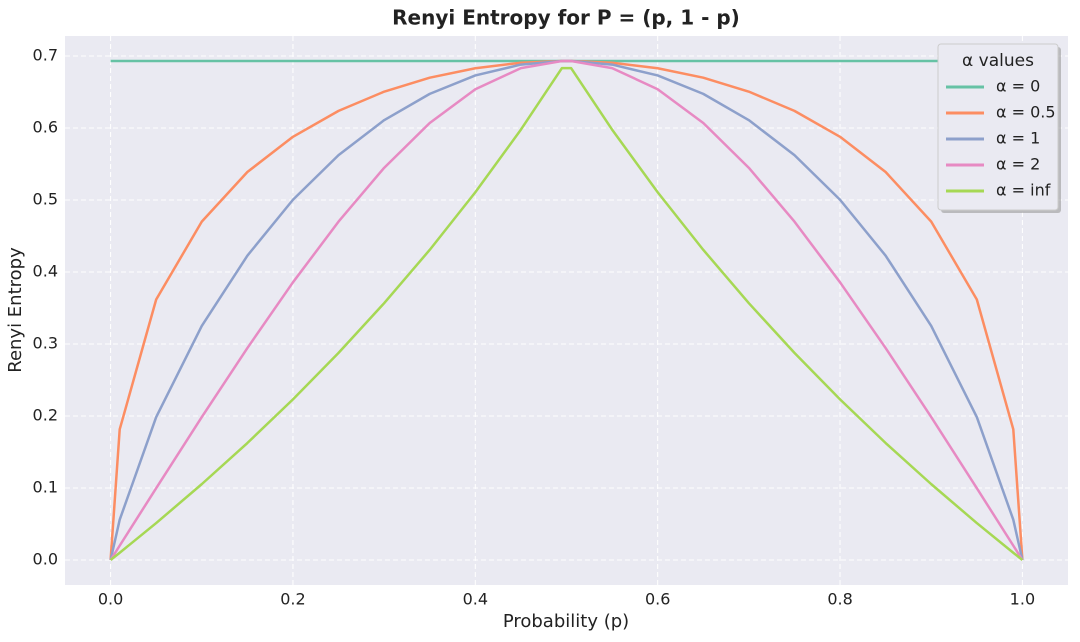 This screenshot has width=1080, height=642. Describe the element at coordinates (999, 128) in the screenshot. I see `legend: α values α = 0 α = 0.5 α = 1 α = 2 α = inf` at that location.